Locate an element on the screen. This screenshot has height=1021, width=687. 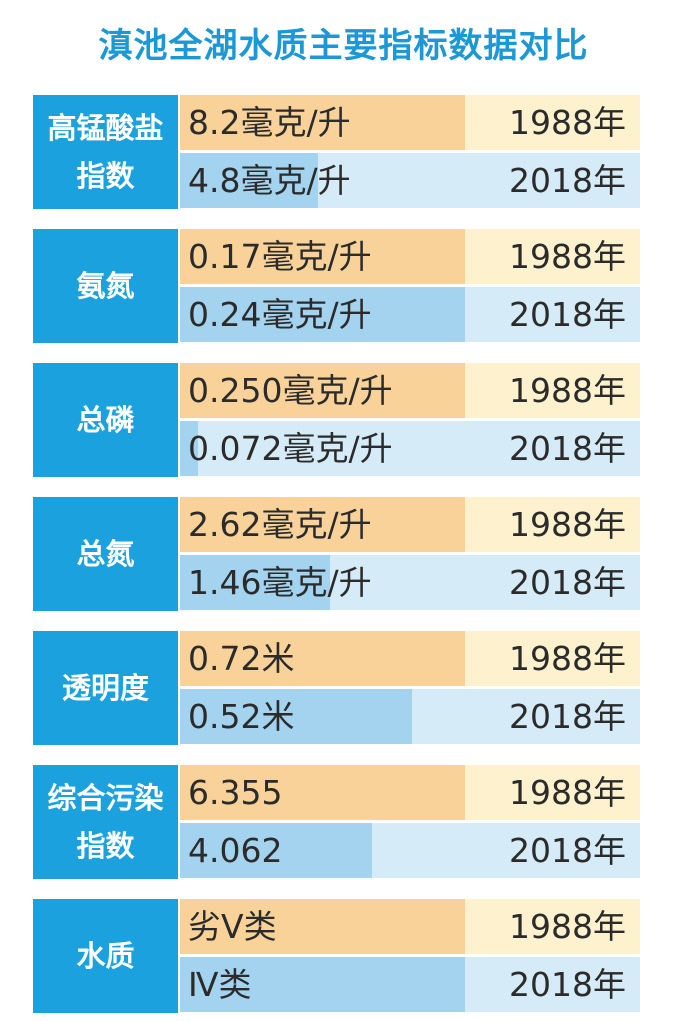
value-text: 6.355 is located at coordinates (235, 792).